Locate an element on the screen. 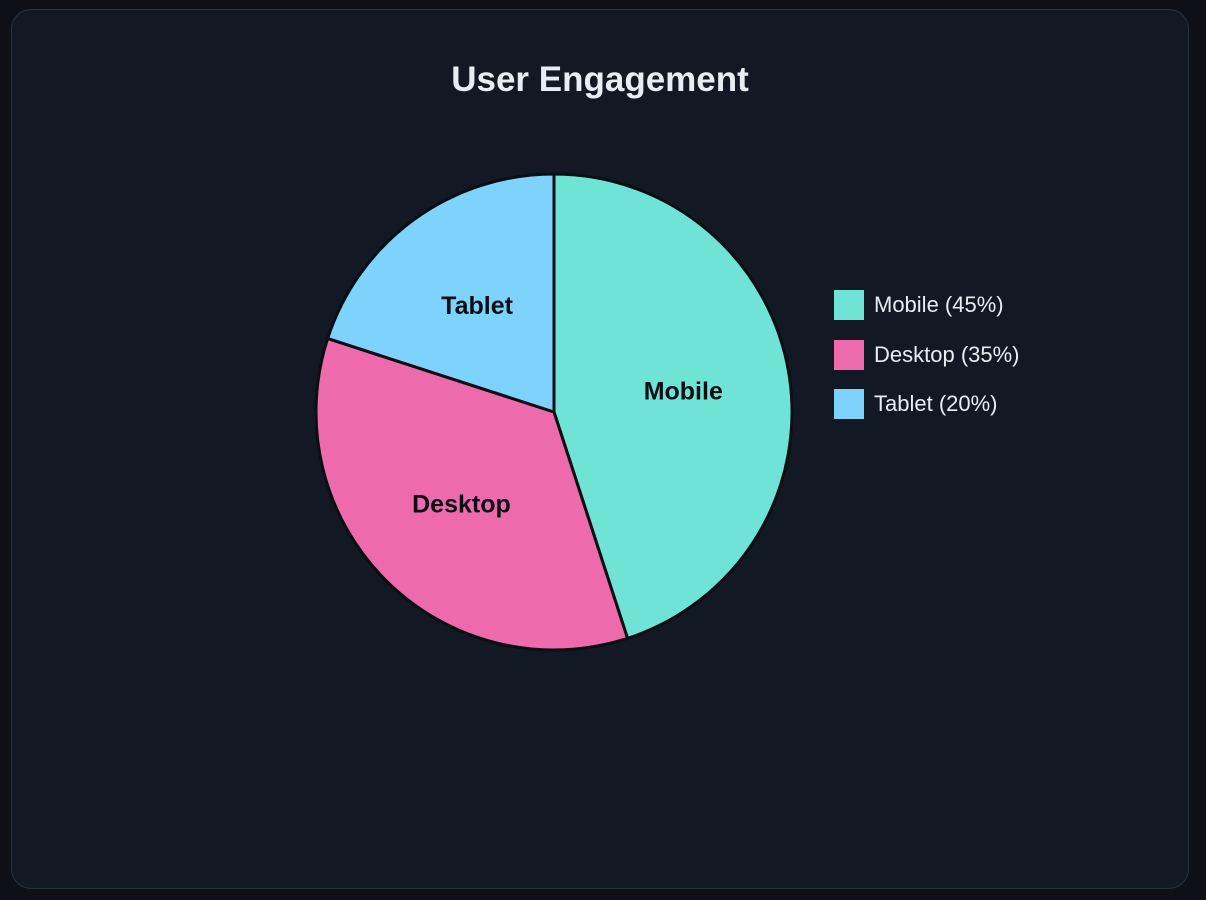  legend-item-tablet: Tablet (20%) is located at coordinates (927, 404).